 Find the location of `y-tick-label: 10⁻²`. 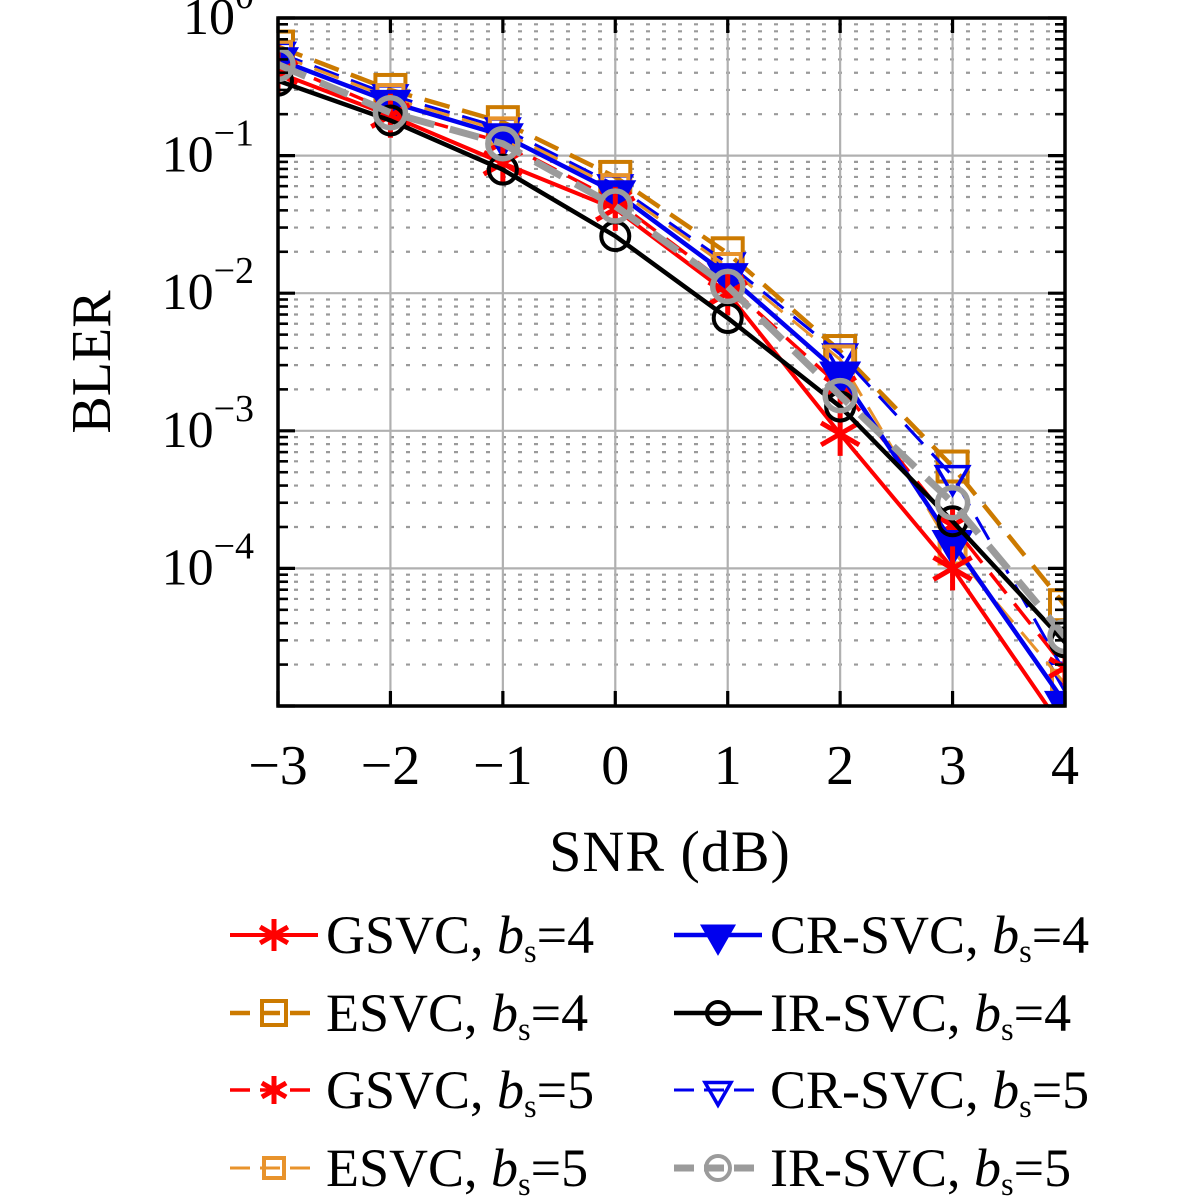

y-tick-label: 10⁻² is located at coordinates (208, 285).